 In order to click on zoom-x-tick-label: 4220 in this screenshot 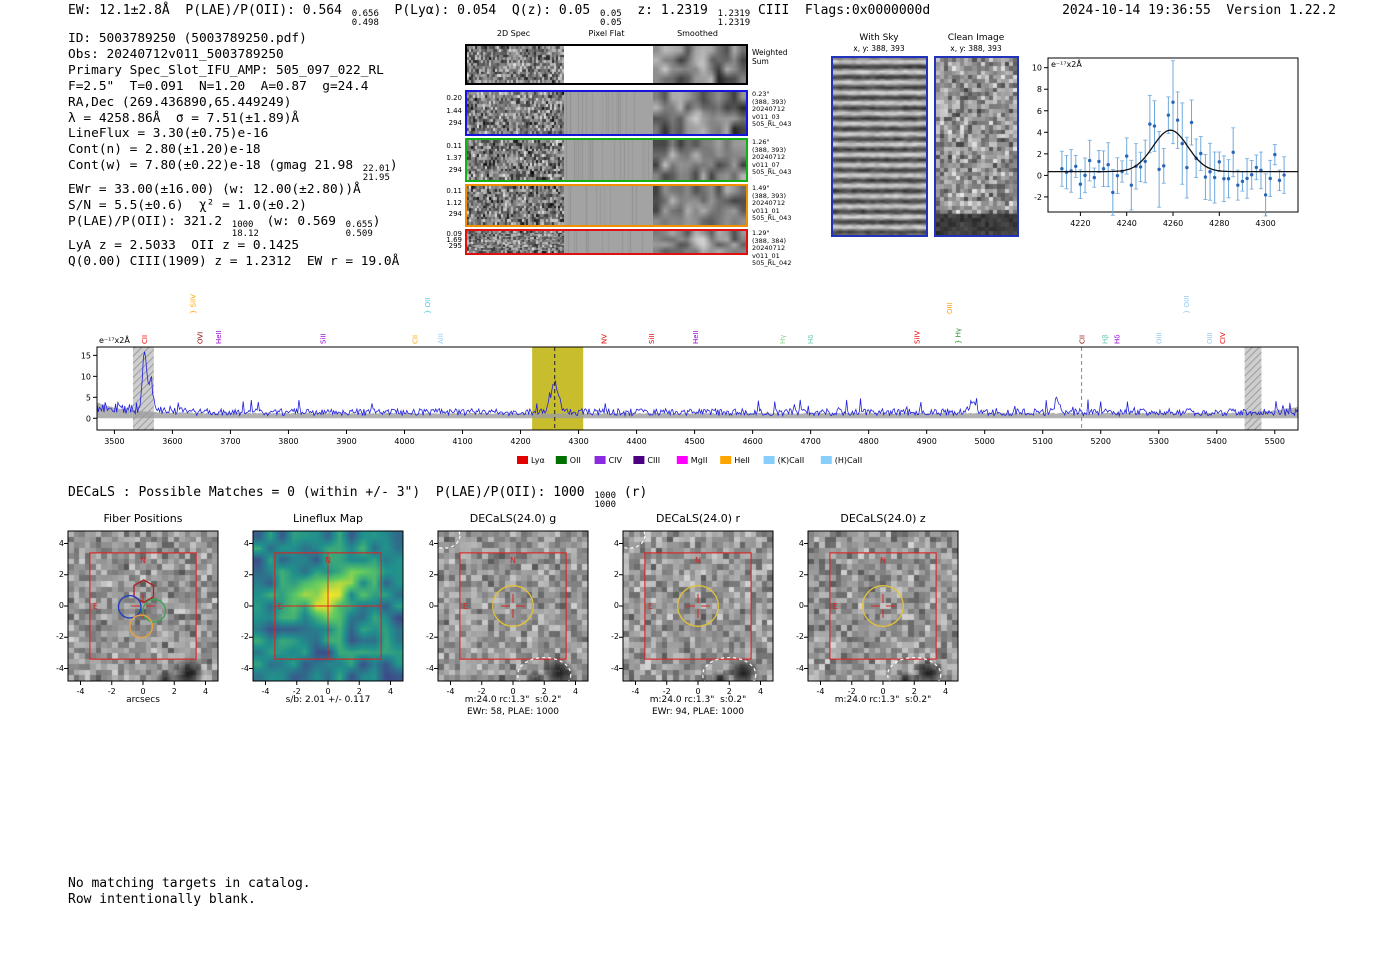, I will do `click(1080, 223)`.